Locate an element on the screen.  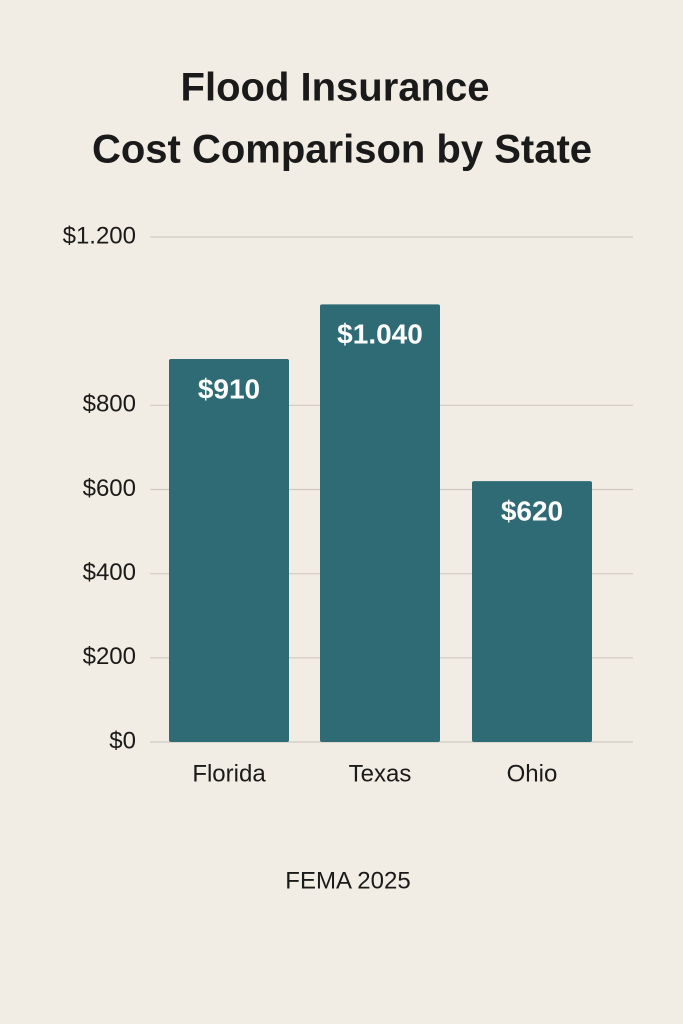
chart-title: Cost Comparison by State is located at coordinates (342, 150).